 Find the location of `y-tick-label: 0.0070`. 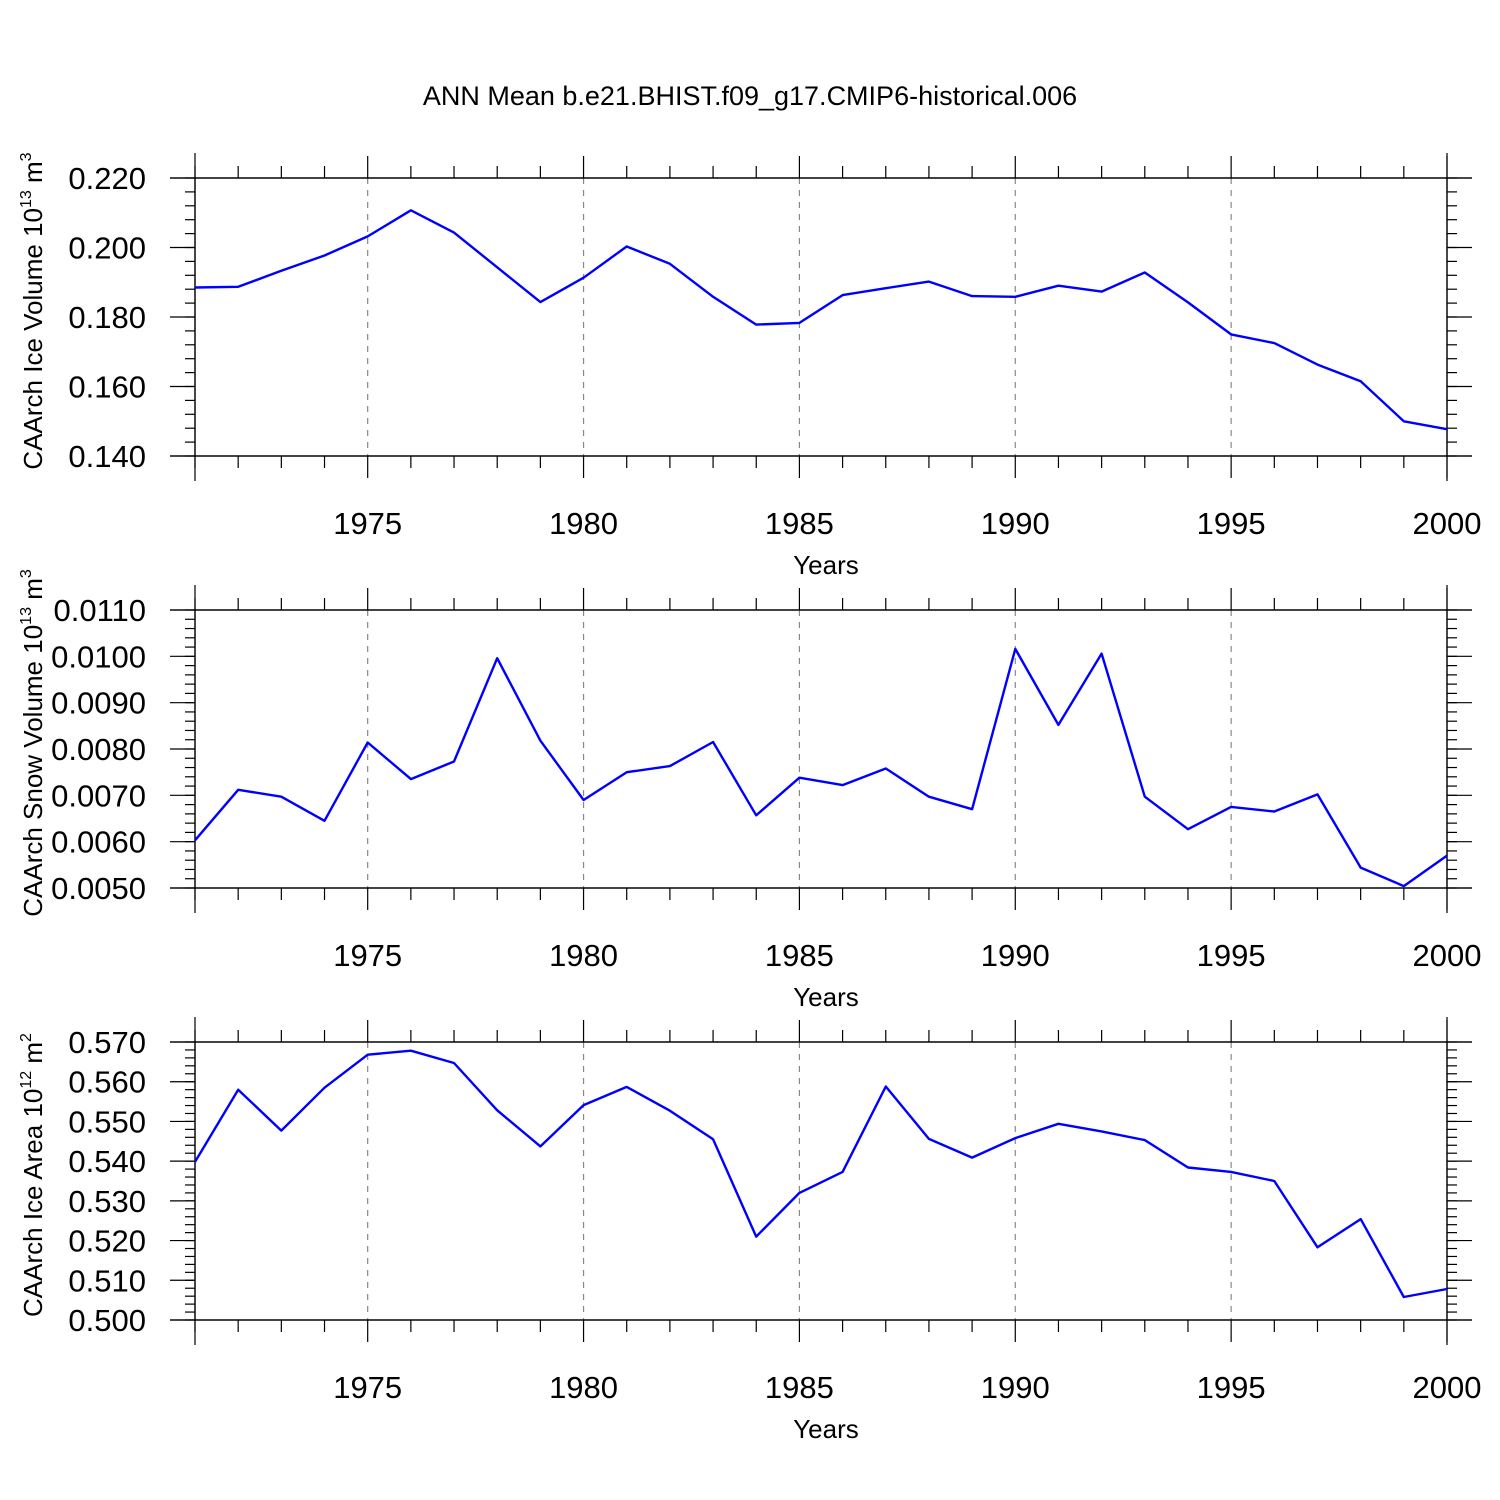

y-tick-label: 0.0070 is located at coordinates (98, 795).